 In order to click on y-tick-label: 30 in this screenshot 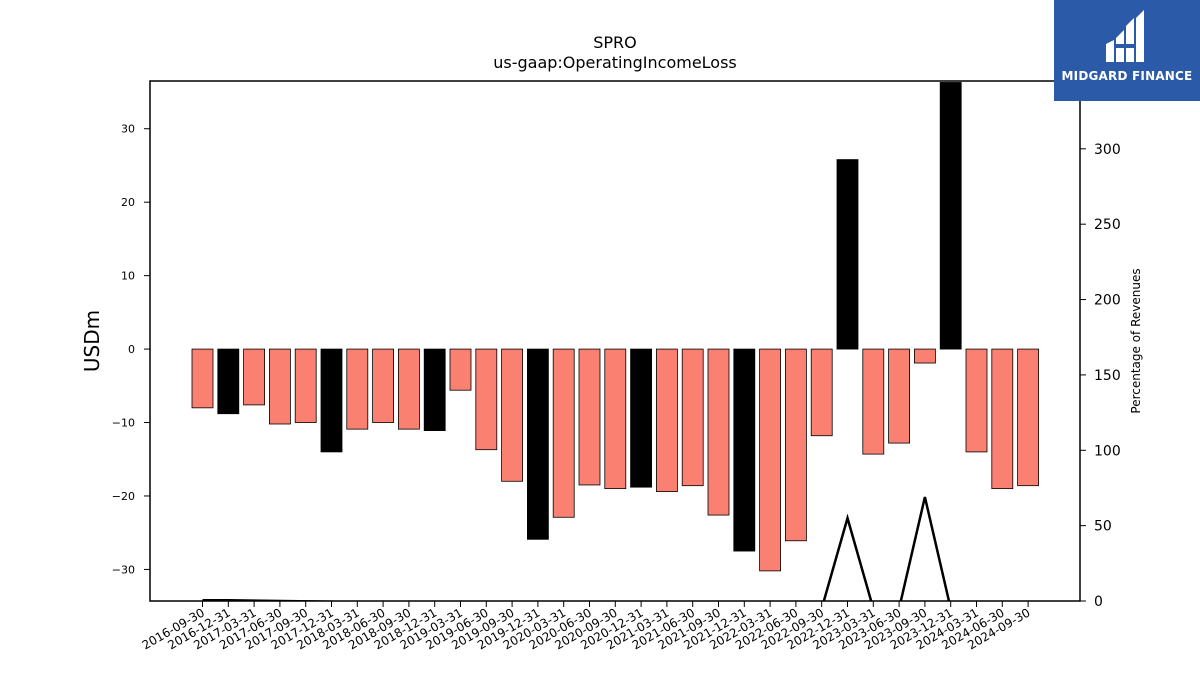, I will do `click(128, 129)`.